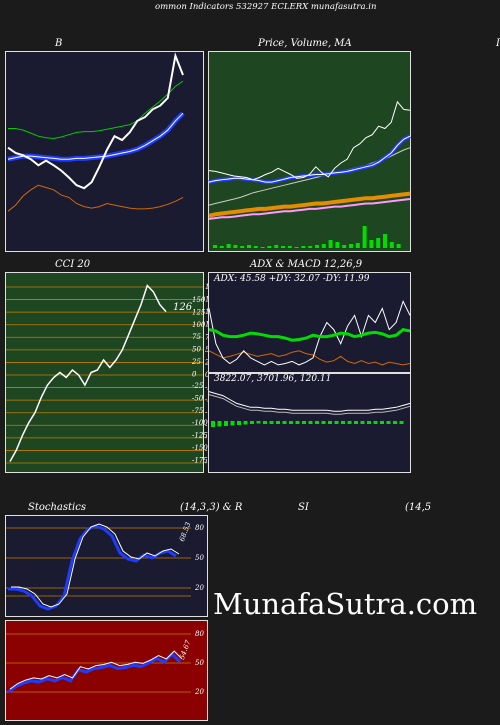 Image resolution: width=500 pixels, height=725 pixels. I want to click on upper-band-line, so click(96, 110).